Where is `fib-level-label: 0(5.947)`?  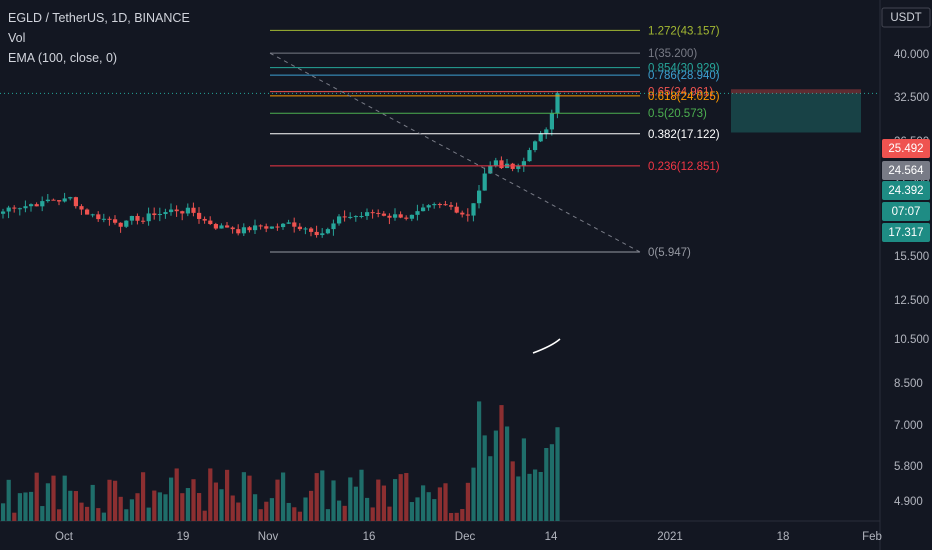
fib-level-label: 0(5.947) is located at coordinates (669, 253).